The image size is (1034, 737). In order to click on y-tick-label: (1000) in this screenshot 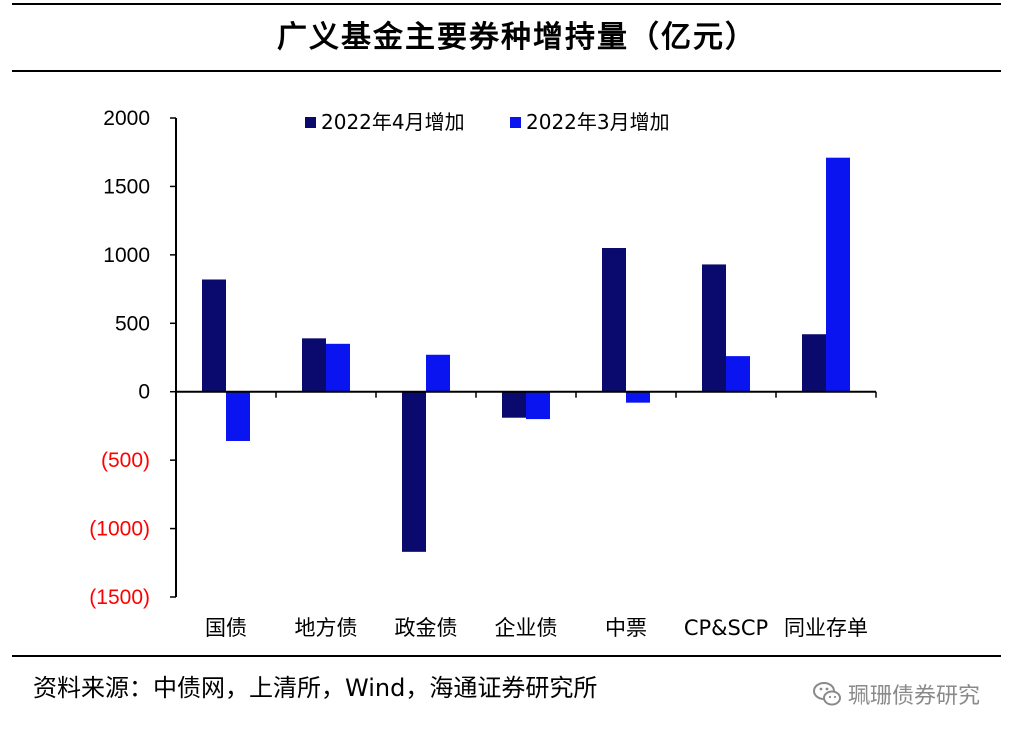, I will do `click(119, 529)`.